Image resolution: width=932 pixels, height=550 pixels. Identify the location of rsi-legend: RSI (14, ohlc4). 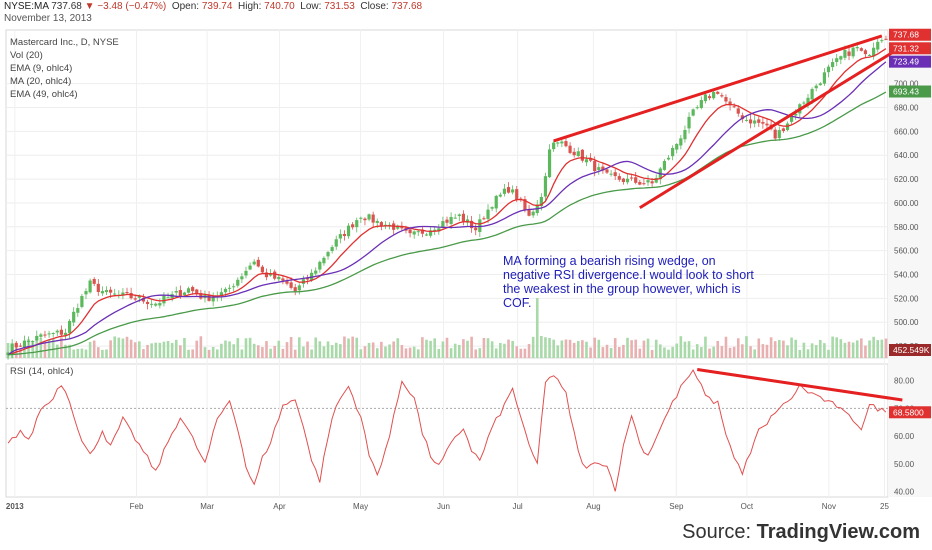
(42, 371).